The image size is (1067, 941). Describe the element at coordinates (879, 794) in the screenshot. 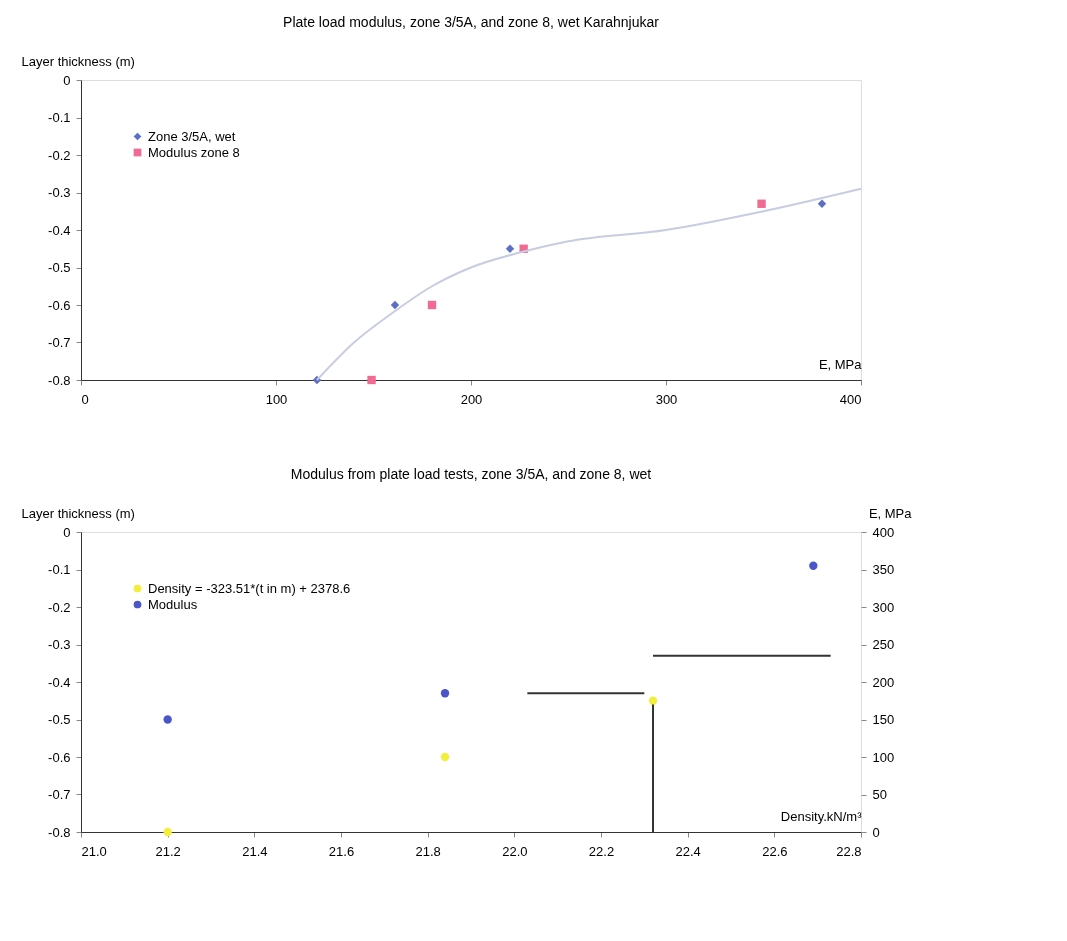

I see `y2-tick-label: 50` at that location.